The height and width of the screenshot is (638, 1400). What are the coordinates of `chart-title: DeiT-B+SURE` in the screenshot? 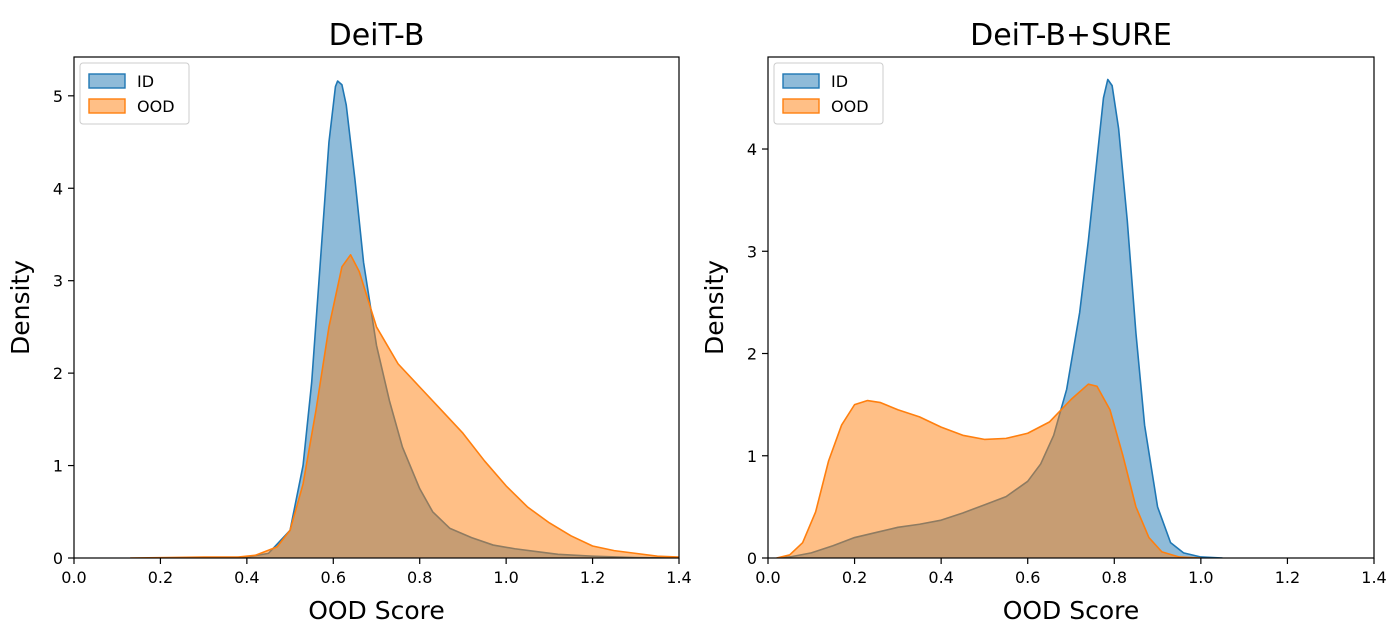 It's located at (1071, 35).